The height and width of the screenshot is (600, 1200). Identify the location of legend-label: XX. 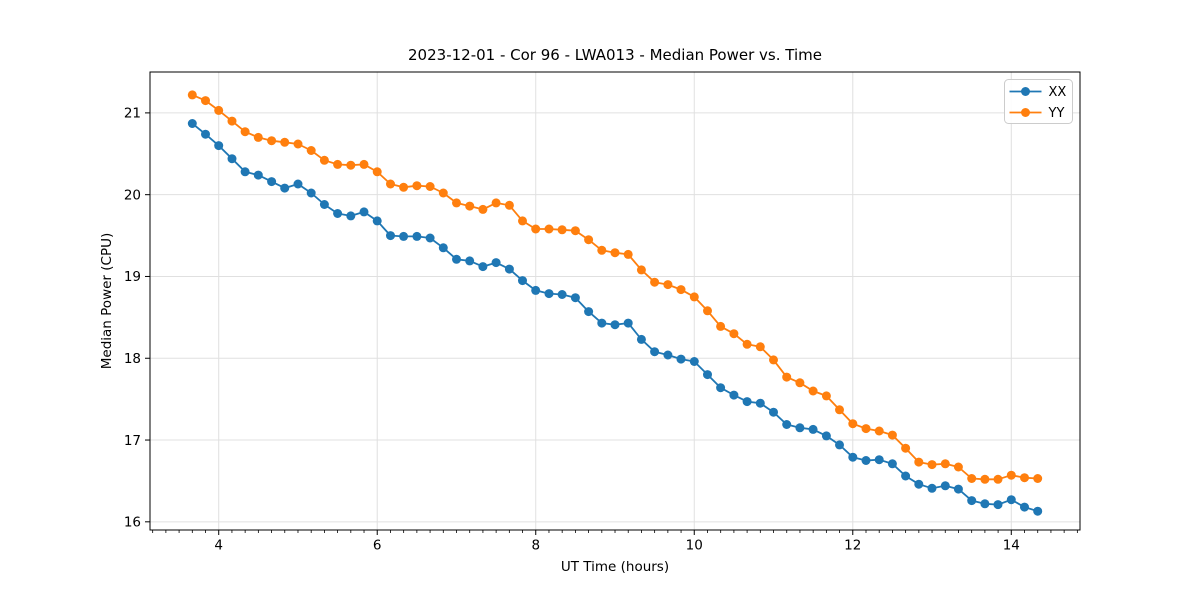
(1058, 92).